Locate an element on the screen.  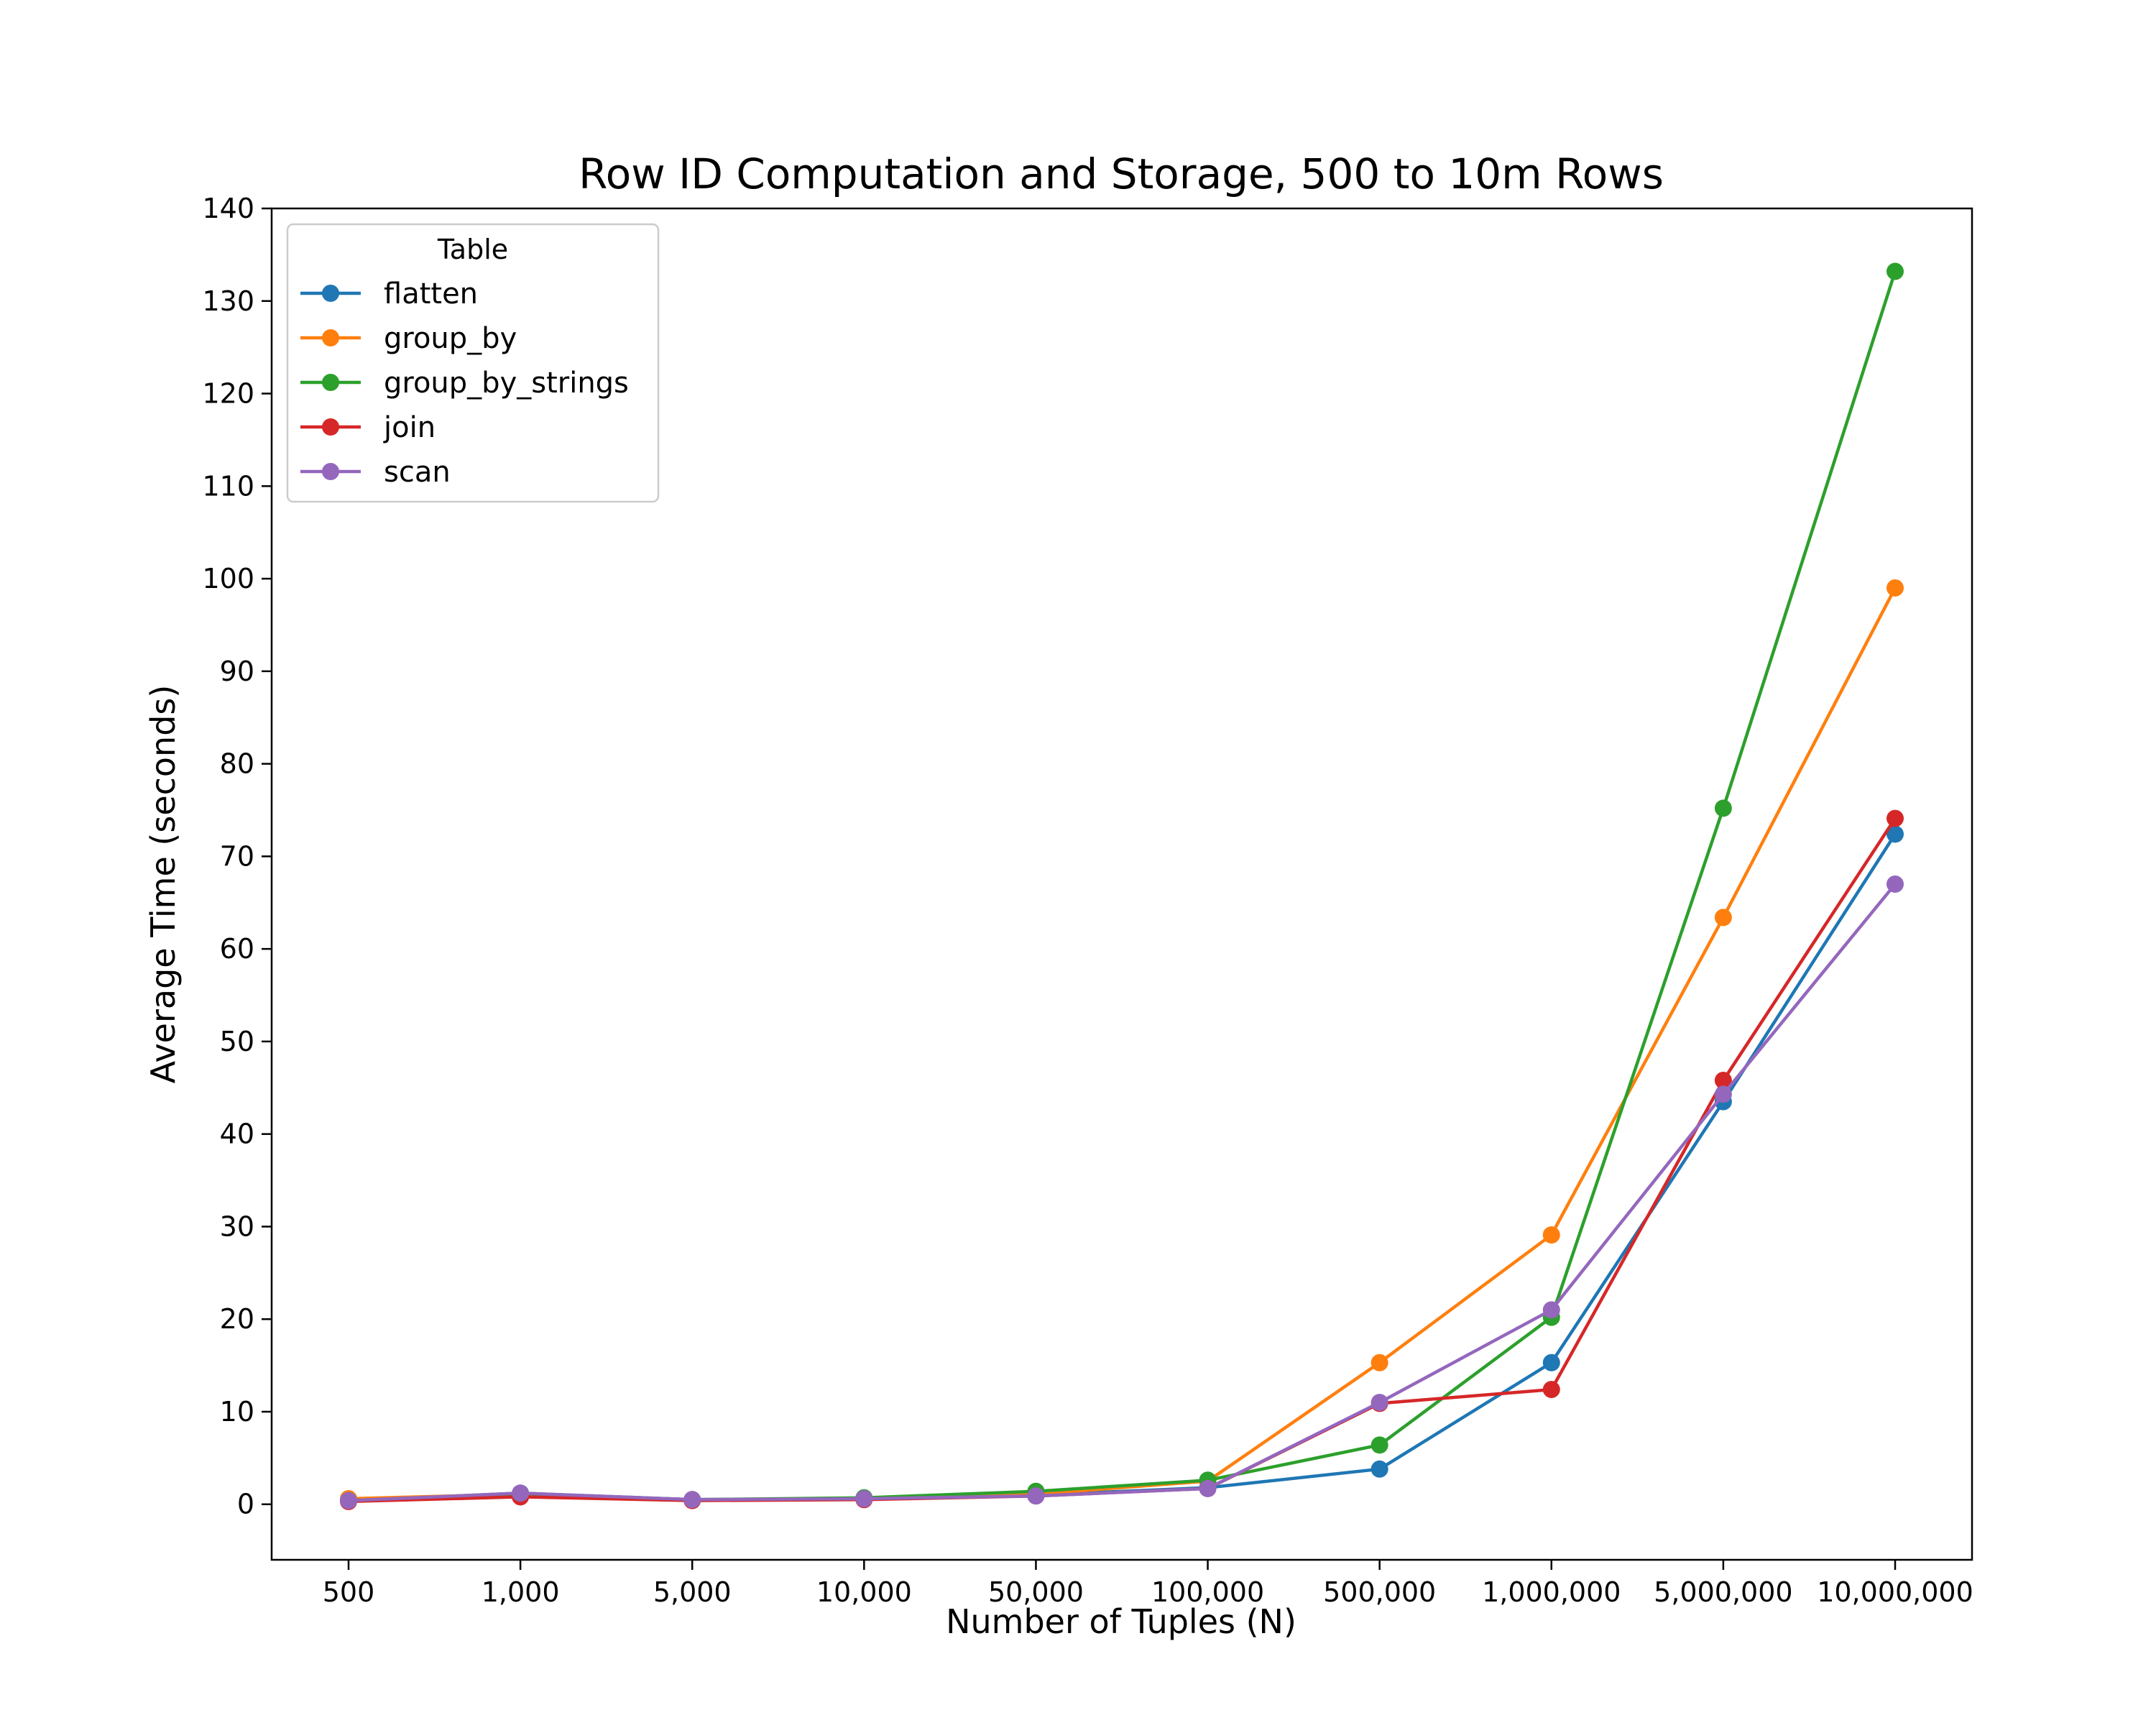
y-tick-label: 120 is located at coordinates (228, 394).